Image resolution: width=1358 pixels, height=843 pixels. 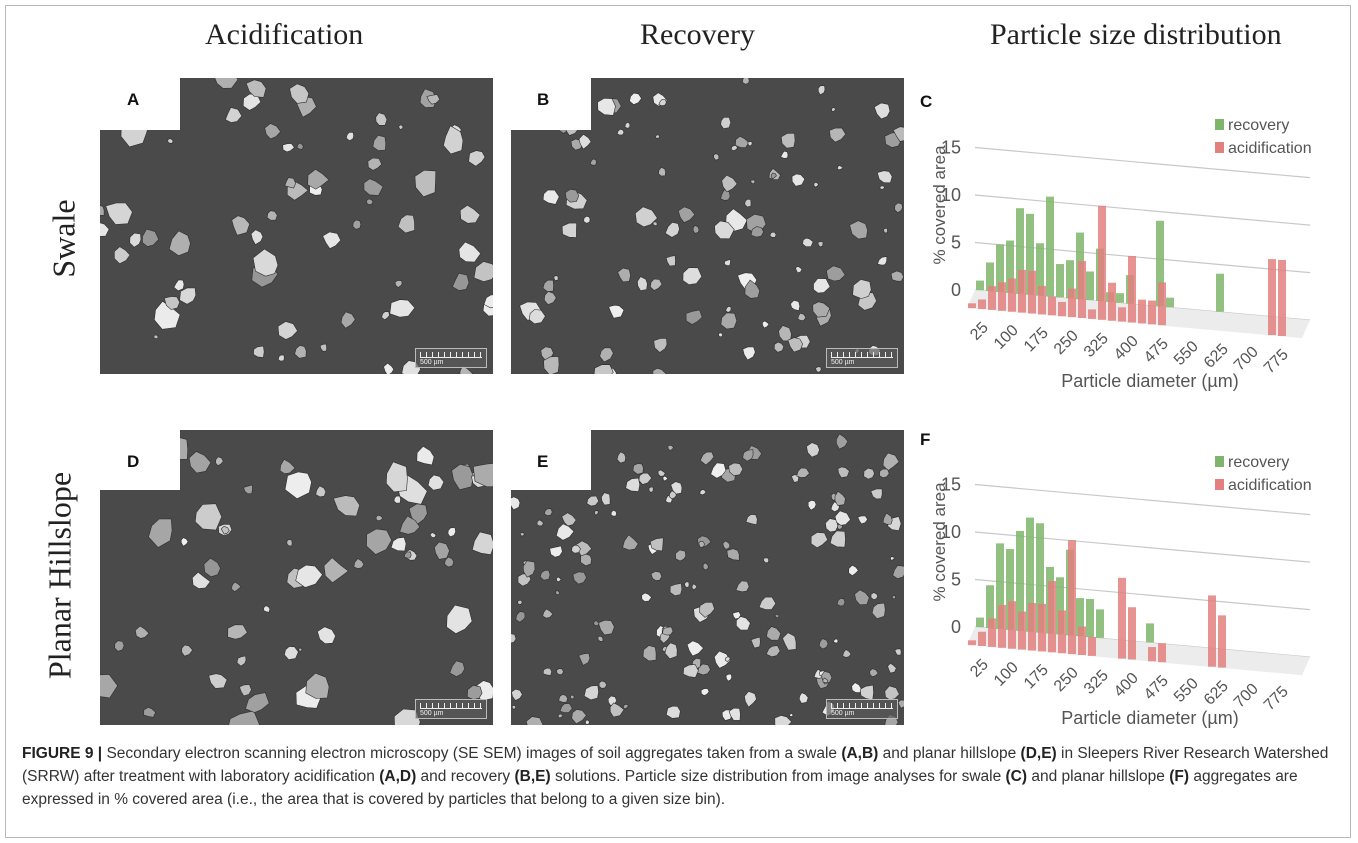 I want to click on caption-text: and recovery, so click(x=465, y=776).